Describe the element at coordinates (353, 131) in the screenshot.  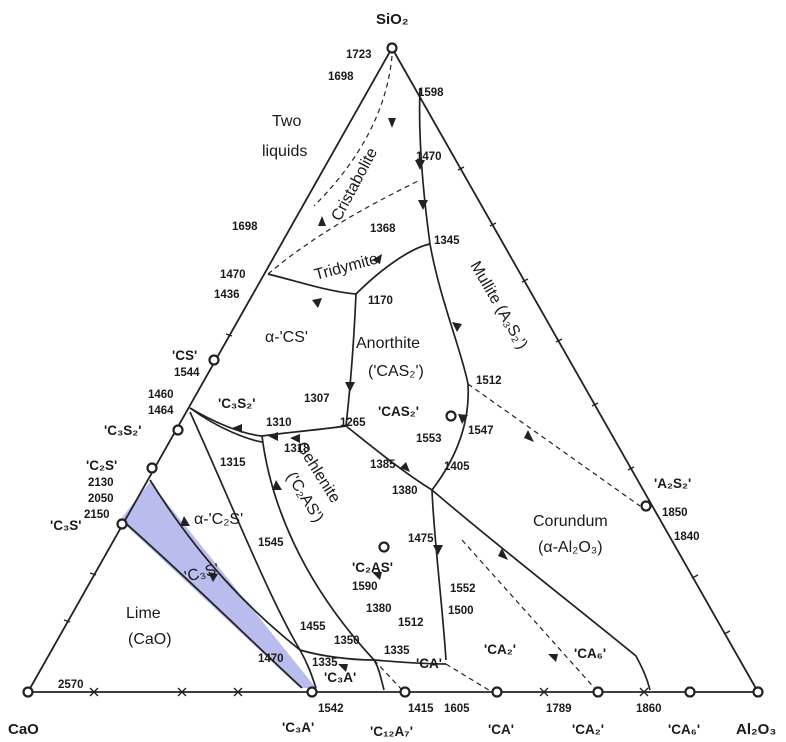
I see `dash-two-liquids-upper` at that location.